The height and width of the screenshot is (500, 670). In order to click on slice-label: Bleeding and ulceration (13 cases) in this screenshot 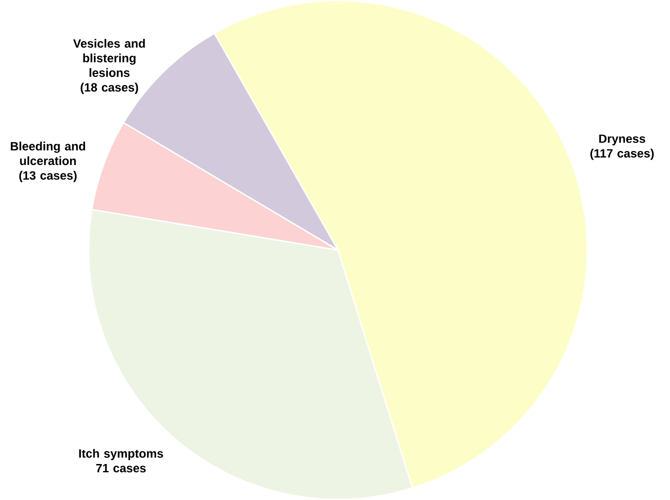, I will do `click(48, 162)`.